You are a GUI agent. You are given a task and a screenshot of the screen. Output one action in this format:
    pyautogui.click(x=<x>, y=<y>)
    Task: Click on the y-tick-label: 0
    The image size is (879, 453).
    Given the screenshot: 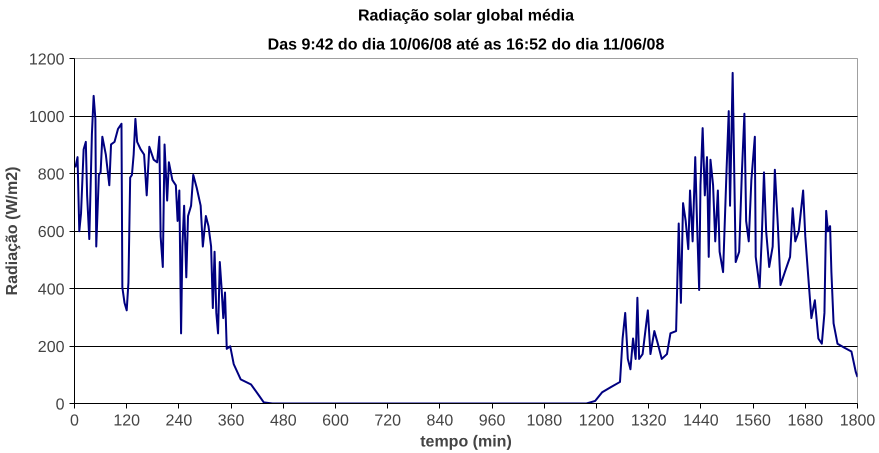 What is the action you would take?
    pyautogui.click(x=60, y=405)
    